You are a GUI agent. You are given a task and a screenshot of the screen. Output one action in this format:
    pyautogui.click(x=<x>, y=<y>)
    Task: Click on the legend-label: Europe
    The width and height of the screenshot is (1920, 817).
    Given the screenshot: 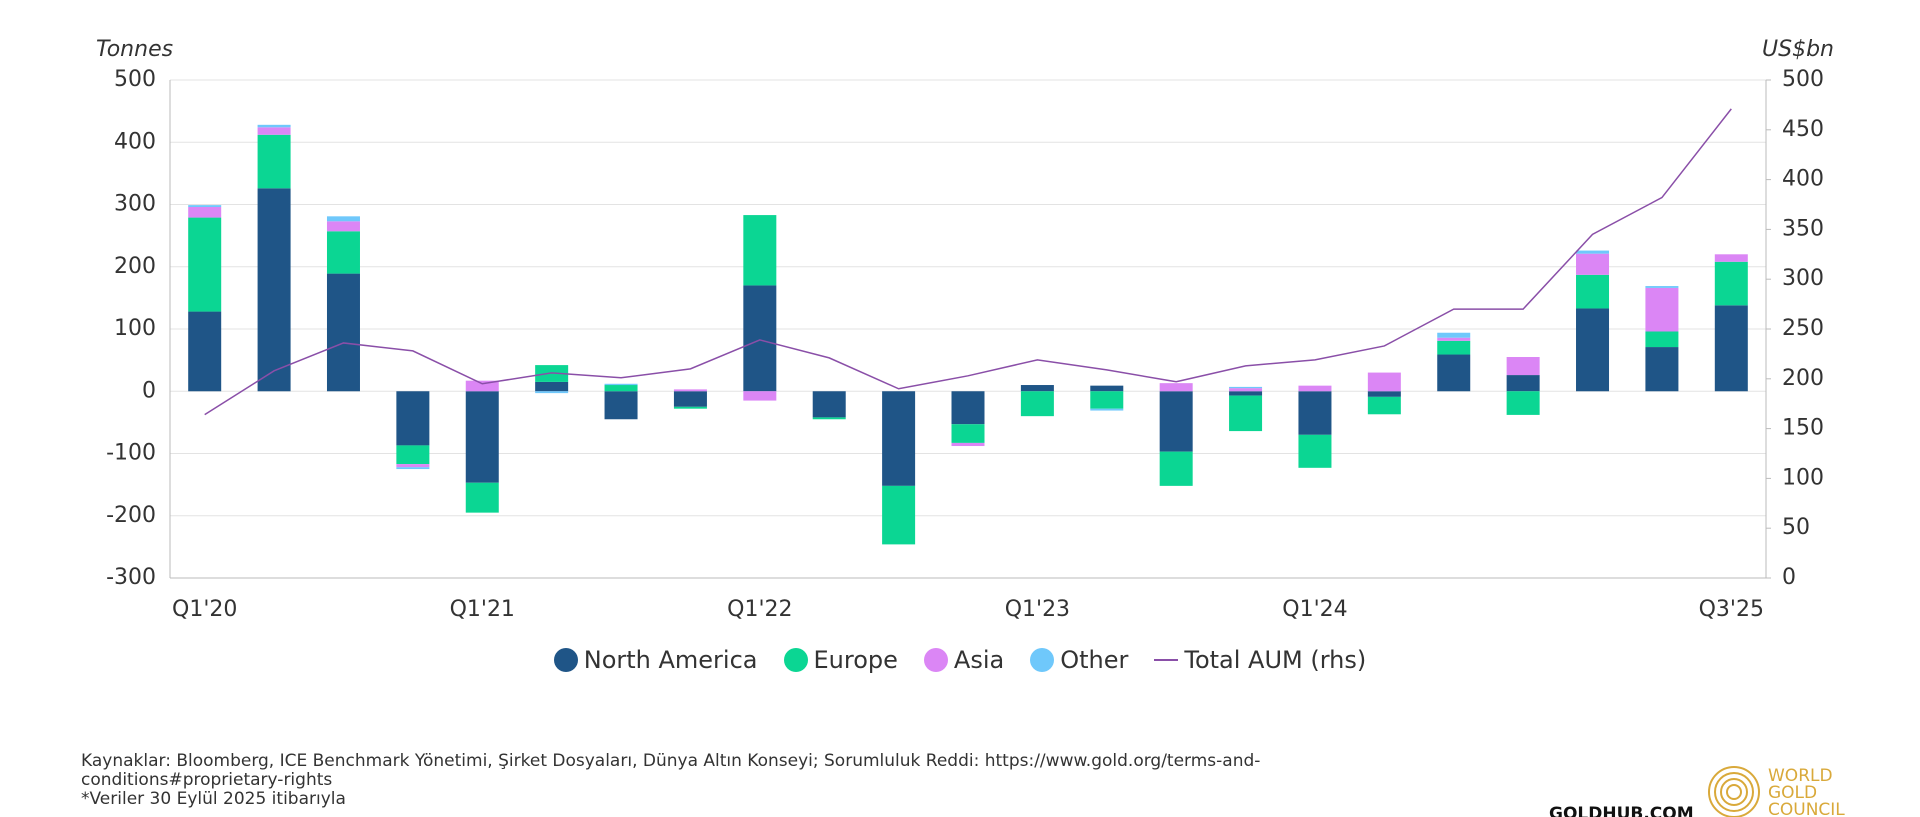 What is the action you would take?
    pyautogui.click(x=855, y=660)
    